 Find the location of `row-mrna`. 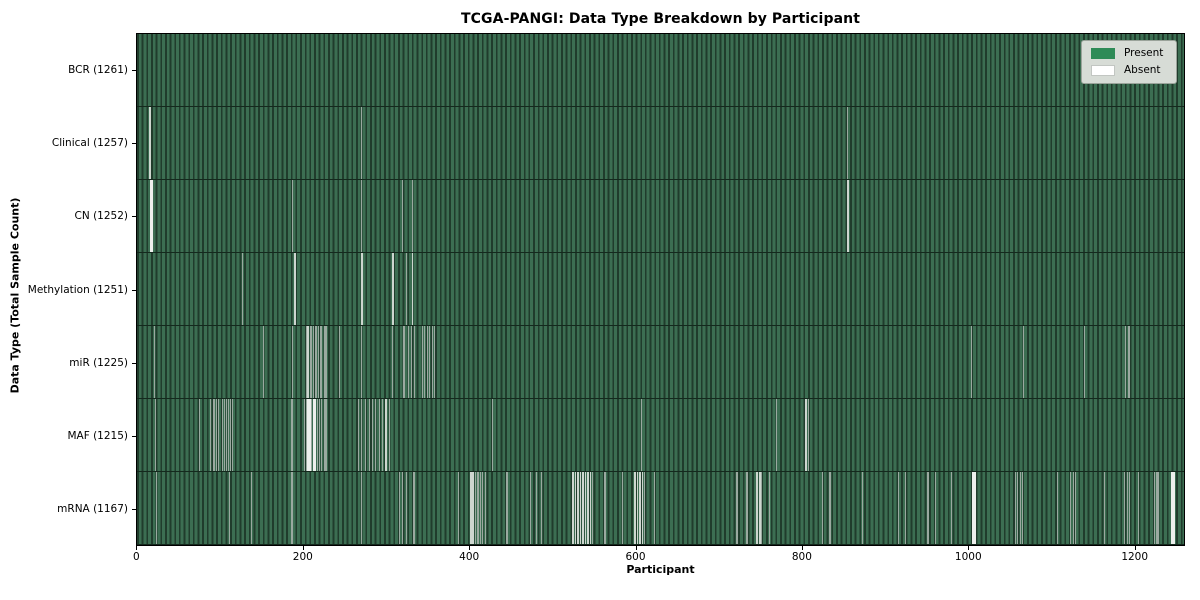

row-mrna is located at coordinates (660, 508).